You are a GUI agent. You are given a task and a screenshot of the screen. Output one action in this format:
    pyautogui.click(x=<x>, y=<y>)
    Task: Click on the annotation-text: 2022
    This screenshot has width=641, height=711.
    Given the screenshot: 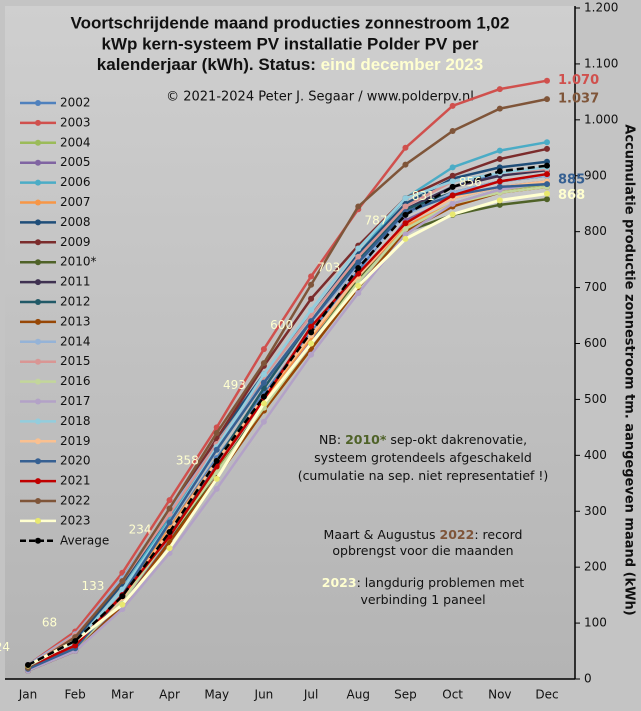 What is the action you would take?
    pyautogui.click(x=457, y=534)
    